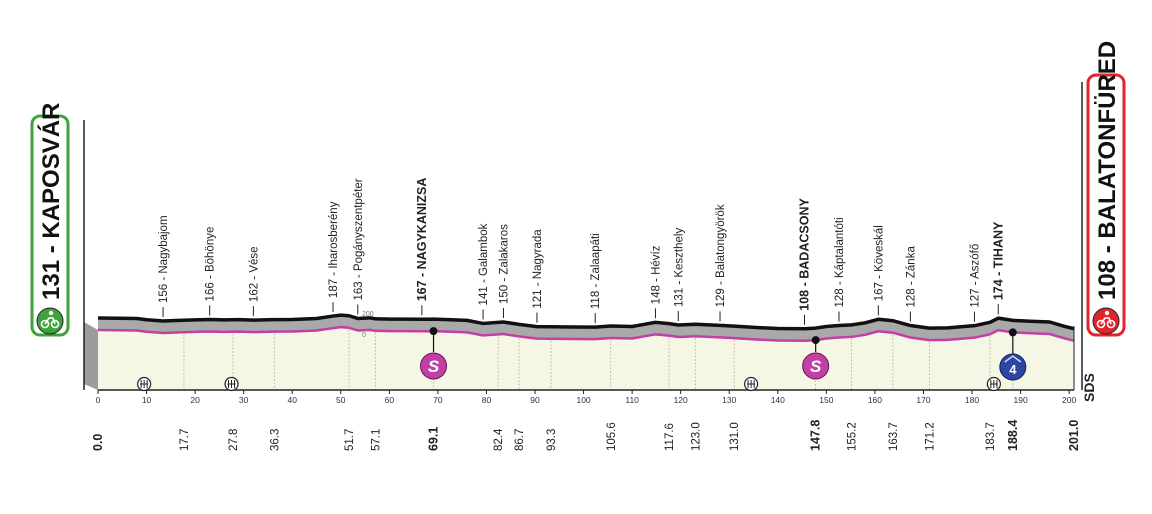 The height and width of the screenshot is (514, 1152). What do you see at coordinates (390, 400) in the screenshot?
I see `distance-tick-label: 60` at bounding box center [390, 400].